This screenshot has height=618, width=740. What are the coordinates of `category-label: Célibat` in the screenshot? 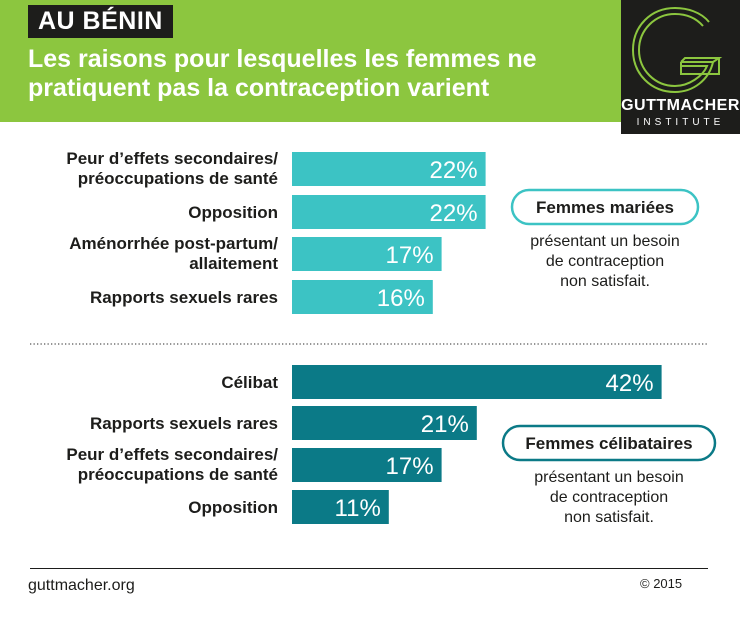 It's located at (249, 382).